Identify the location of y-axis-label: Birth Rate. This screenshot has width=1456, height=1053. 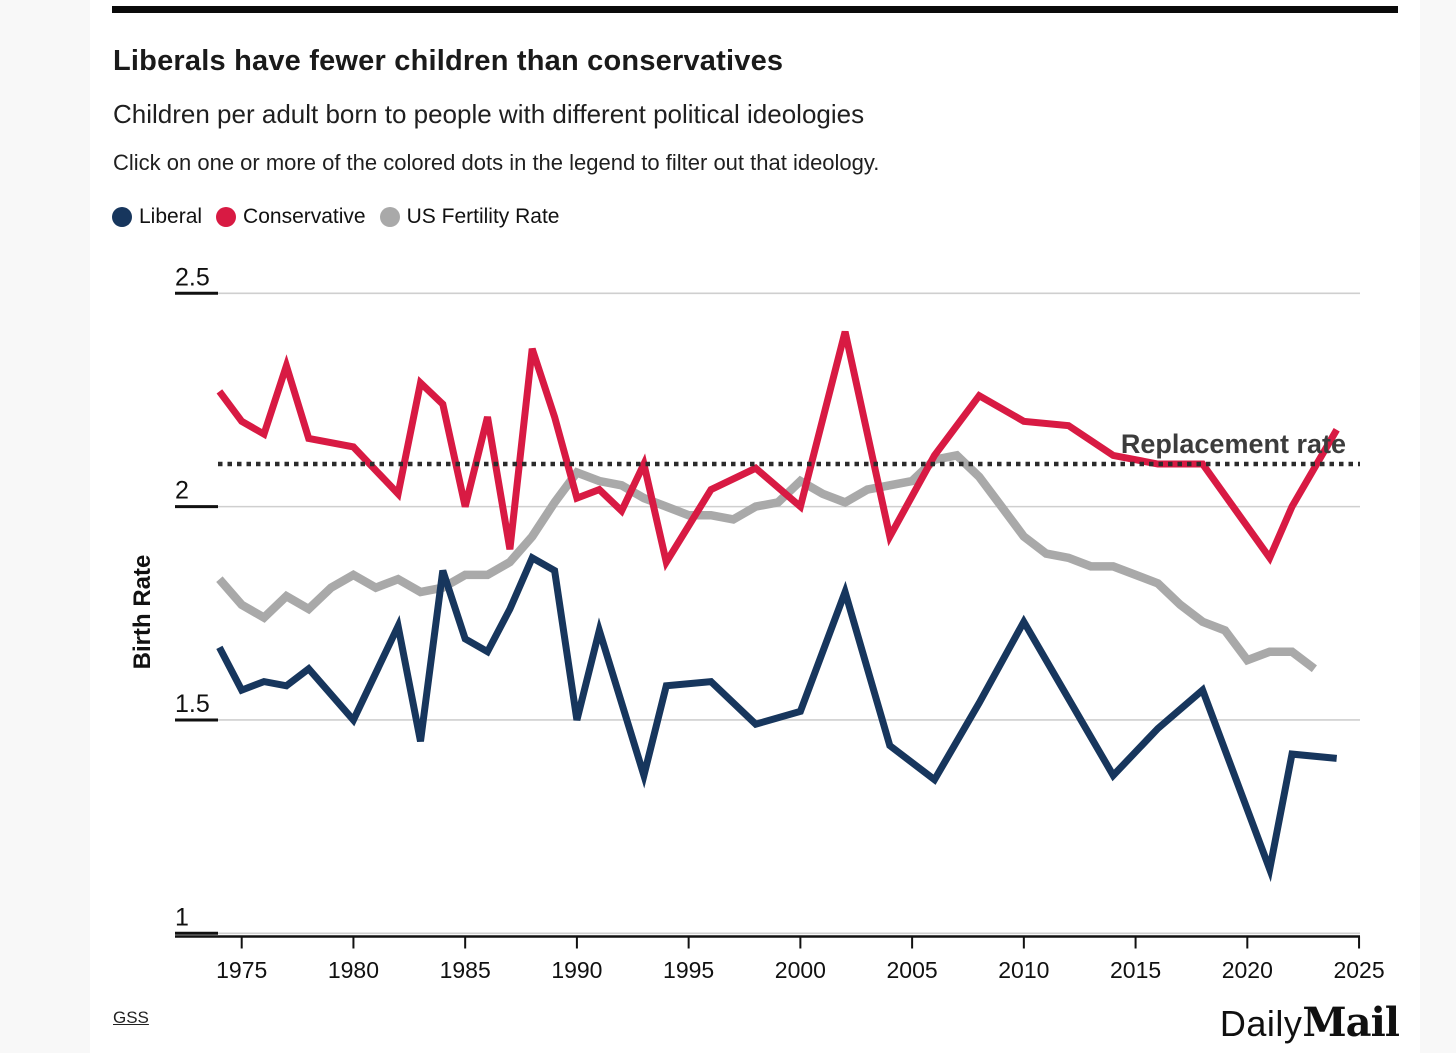
(142, 612).